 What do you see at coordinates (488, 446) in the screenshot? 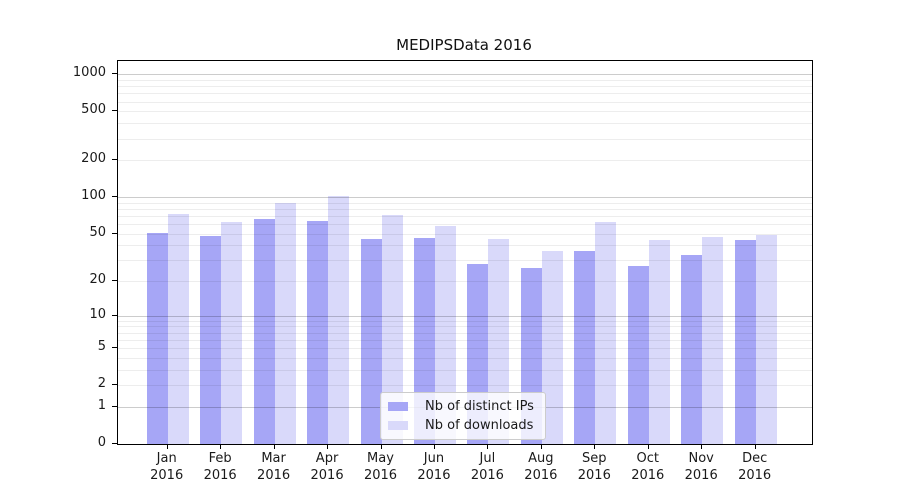
I see `x-tick-jul` at bounding box center [488, 446].